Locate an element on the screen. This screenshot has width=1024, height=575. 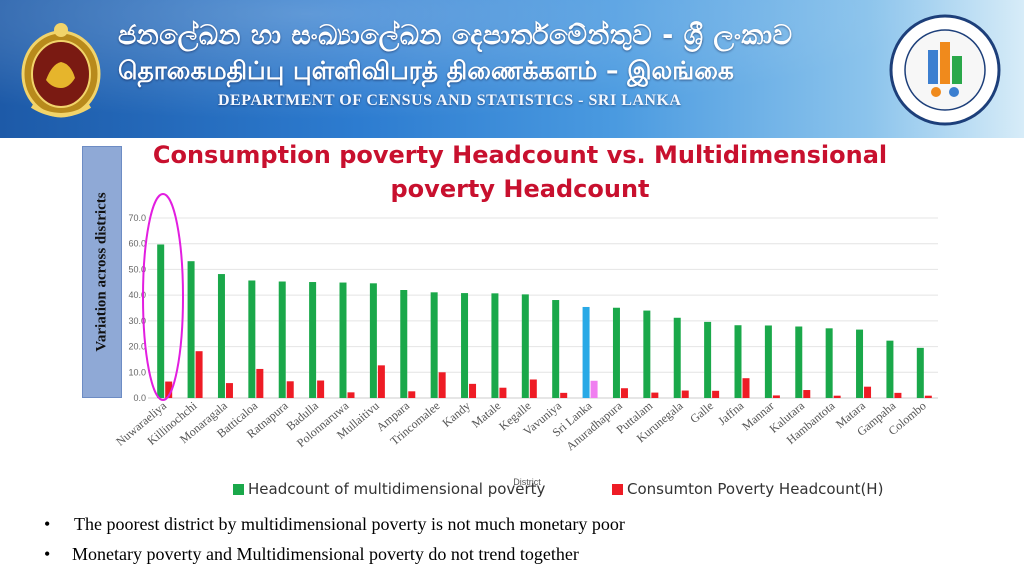
census-department-logo-icon is located at coordinates (945, 70).